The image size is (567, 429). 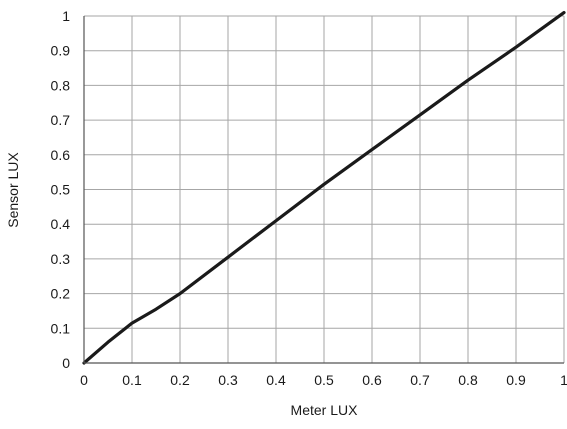 I want to click on x-tick-label: 0.1, so click(x=132, y=380).